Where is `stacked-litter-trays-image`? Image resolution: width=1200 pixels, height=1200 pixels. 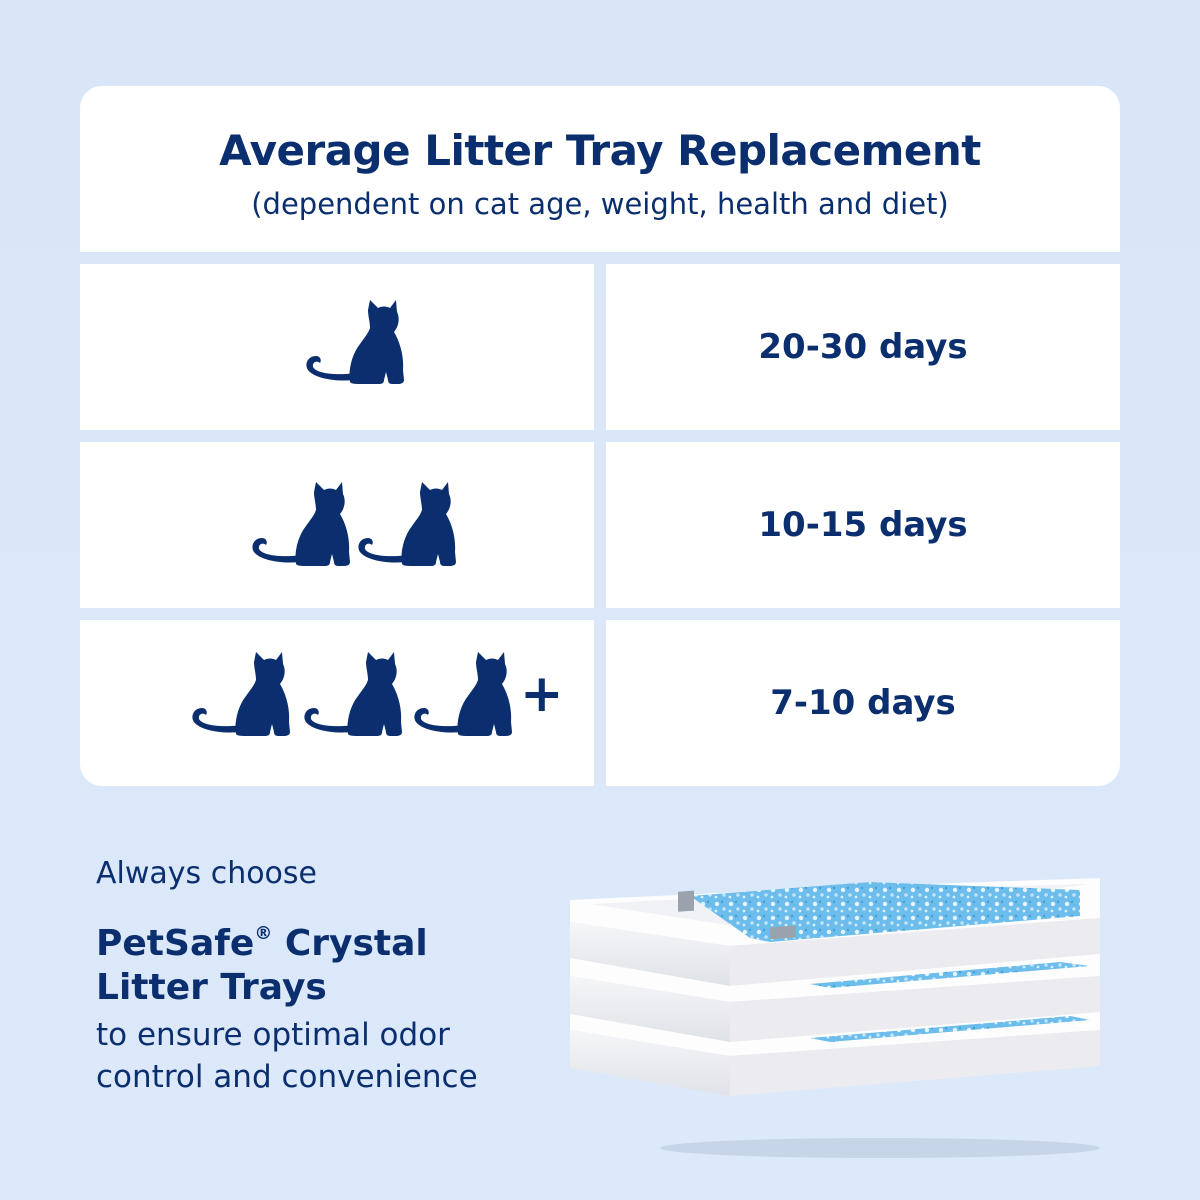 stacked-litter-trays-image is located at coordinates (835, 1018).